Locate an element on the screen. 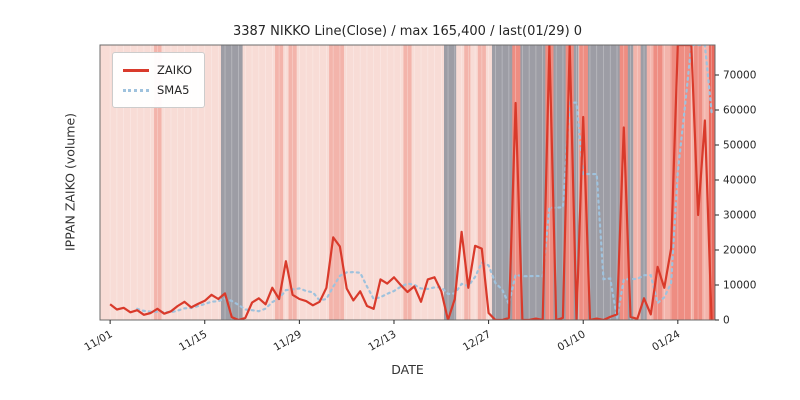 The height and width of the screenshot is (400, 800). x-tick-label: 01/10 is located at coordinates (572, 341).